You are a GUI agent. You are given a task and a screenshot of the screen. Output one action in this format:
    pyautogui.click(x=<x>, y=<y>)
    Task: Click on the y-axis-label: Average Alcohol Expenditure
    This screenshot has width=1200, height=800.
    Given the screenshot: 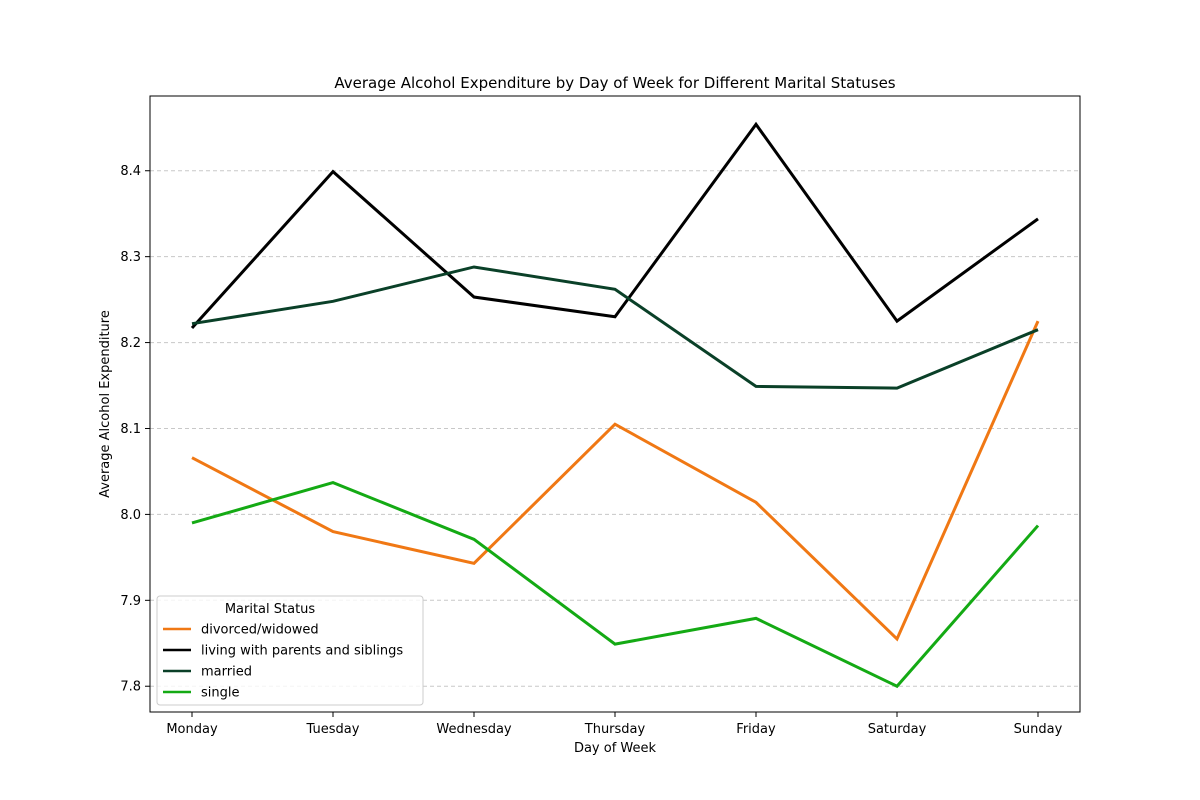 What is the action you would take?
    pyautogui.click(x=105, y=404)
    